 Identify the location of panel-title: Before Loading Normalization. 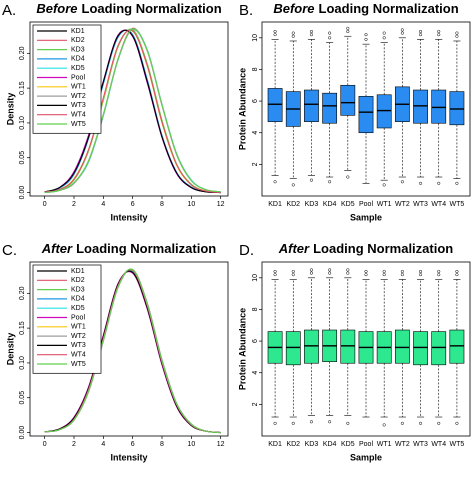
(365, 8).